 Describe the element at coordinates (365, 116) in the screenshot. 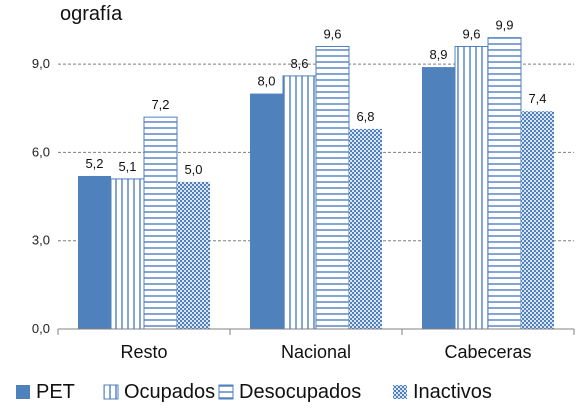

I see `data-label: 6,8` at that location.